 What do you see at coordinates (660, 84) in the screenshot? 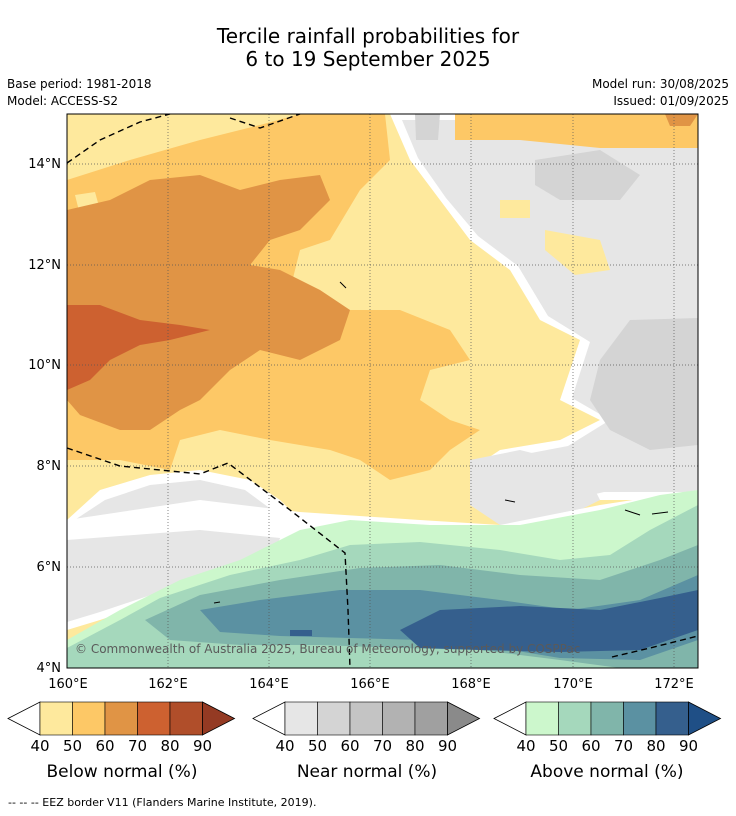
I see `model-run: Model run: 30/08/2025` at bounding box center [660, 84].